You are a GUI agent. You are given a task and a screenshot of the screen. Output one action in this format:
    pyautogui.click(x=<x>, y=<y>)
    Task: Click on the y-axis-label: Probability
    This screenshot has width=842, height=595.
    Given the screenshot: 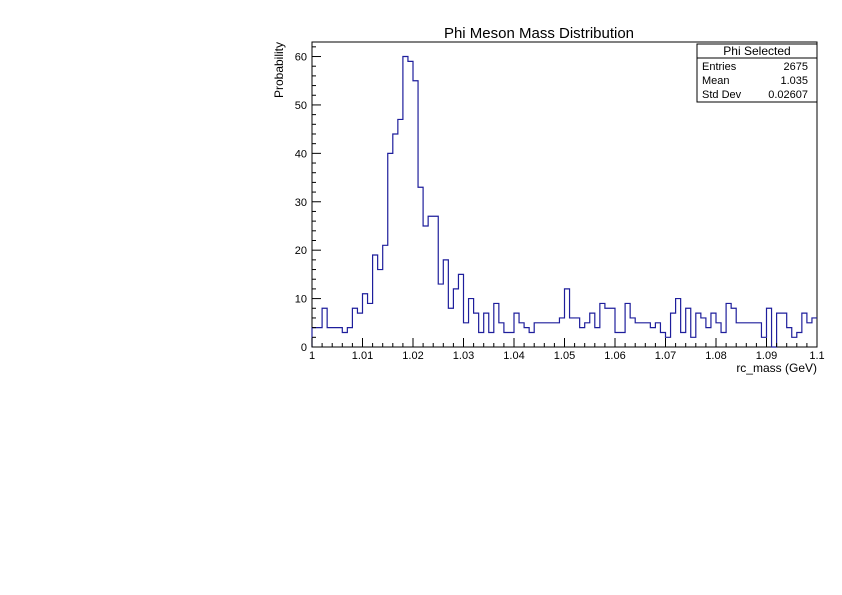 What is the action you would take?
    pyautogui.click(x=279, y=70)
    